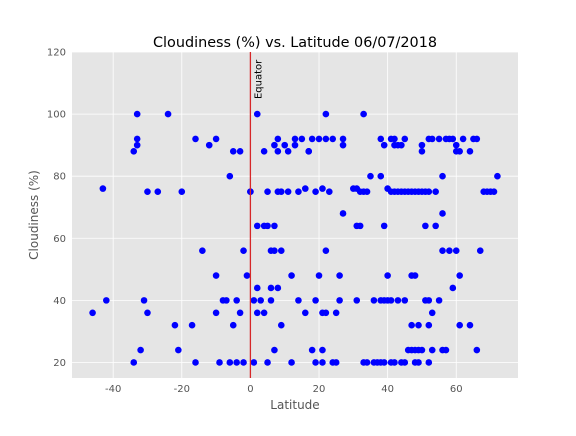  I want to click on y-tick-labels: 20 40 60 80 100 120, so click(56, 208).